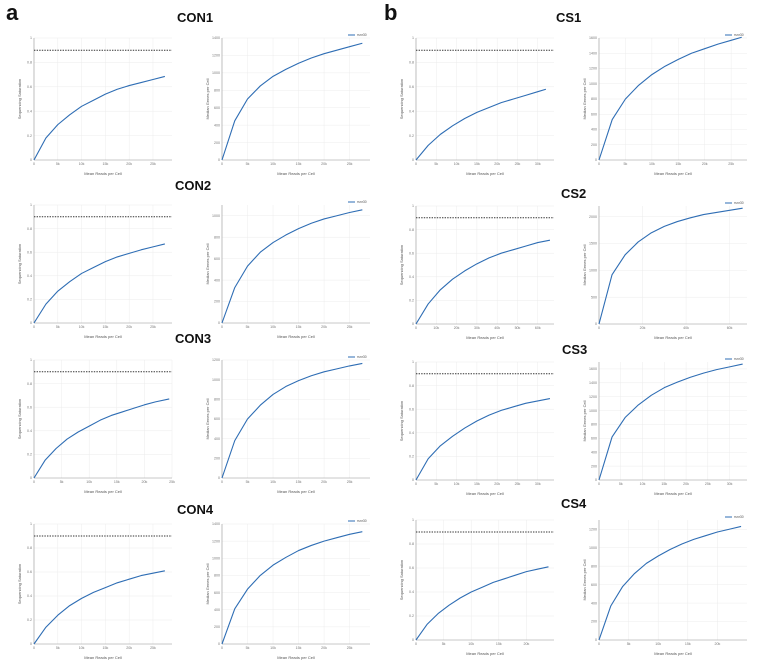 This screenshot has height=667, width=760. I want to click on x-tick-label: 60k, so click(538, 328).